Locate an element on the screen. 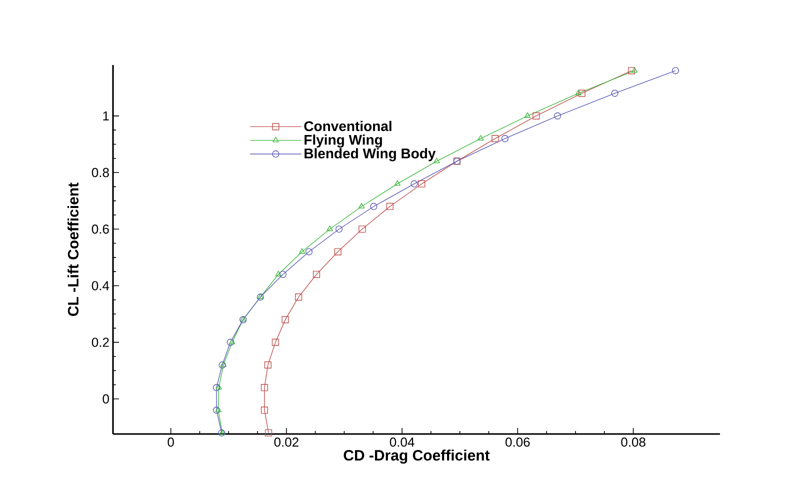  y-axis-title: CL -Lift Coefficient is located at coordinates (73, 249).